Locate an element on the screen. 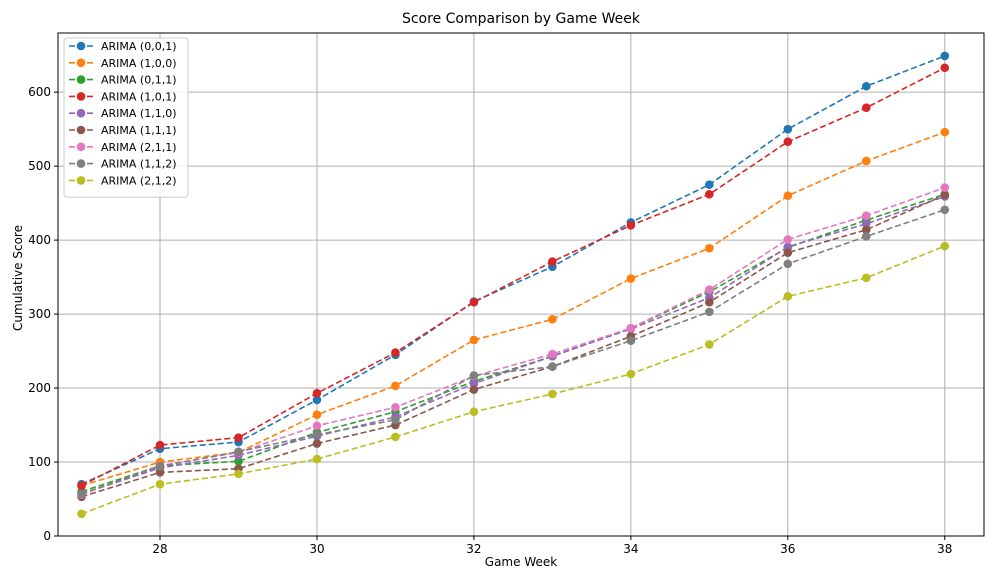 The width and height of the screenshot is (997, 581). legend-item: ARIMA (1,1,2) is located at coordinates (123, 164).